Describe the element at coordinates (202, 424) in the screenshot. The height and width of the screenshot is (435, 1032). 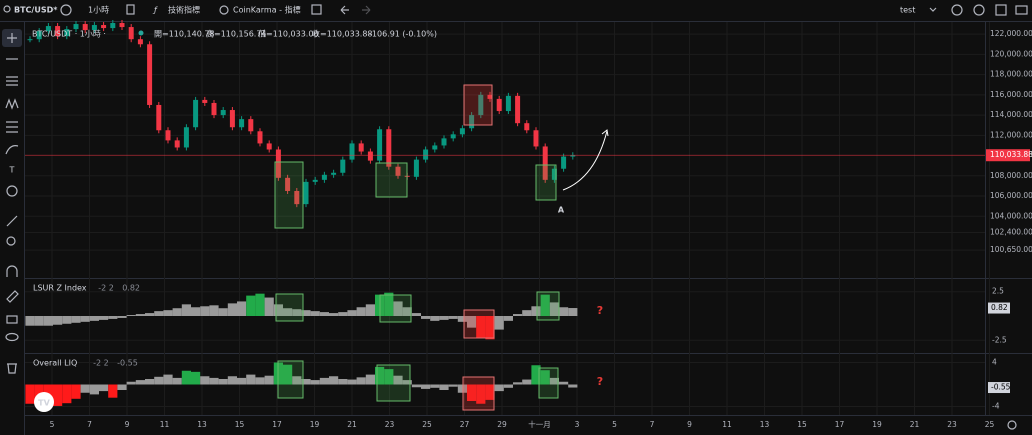
I see `time-tick-label: 13` at that location.